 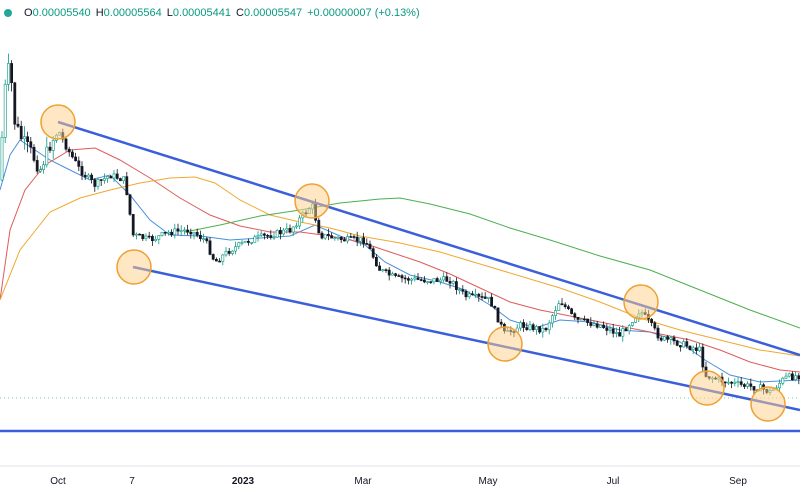 What do you see at coordinates (8, 13) in the screenshot?
I see `market-status-dot` at bounding box center [8, 13].